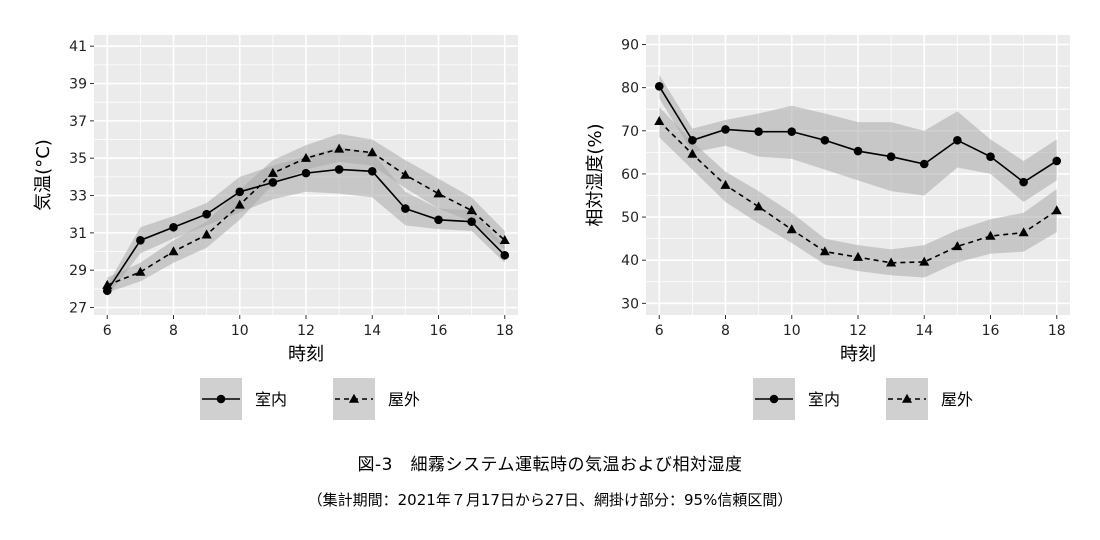 The width and height of the screenshot is (1100, 540). Describe the element at coordinates (78, 122) in the screenshot. I see `y-tick-label: 37` at that location.